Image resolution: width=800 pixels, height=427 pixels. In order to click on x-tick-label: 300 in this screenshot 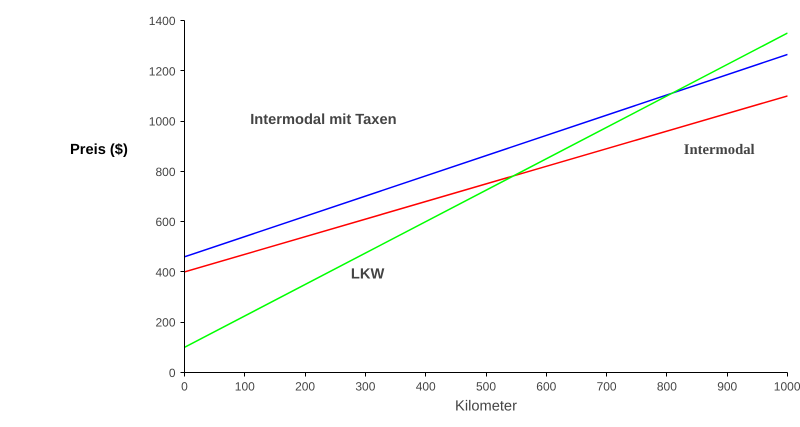, I will do `click(365, 387)`.